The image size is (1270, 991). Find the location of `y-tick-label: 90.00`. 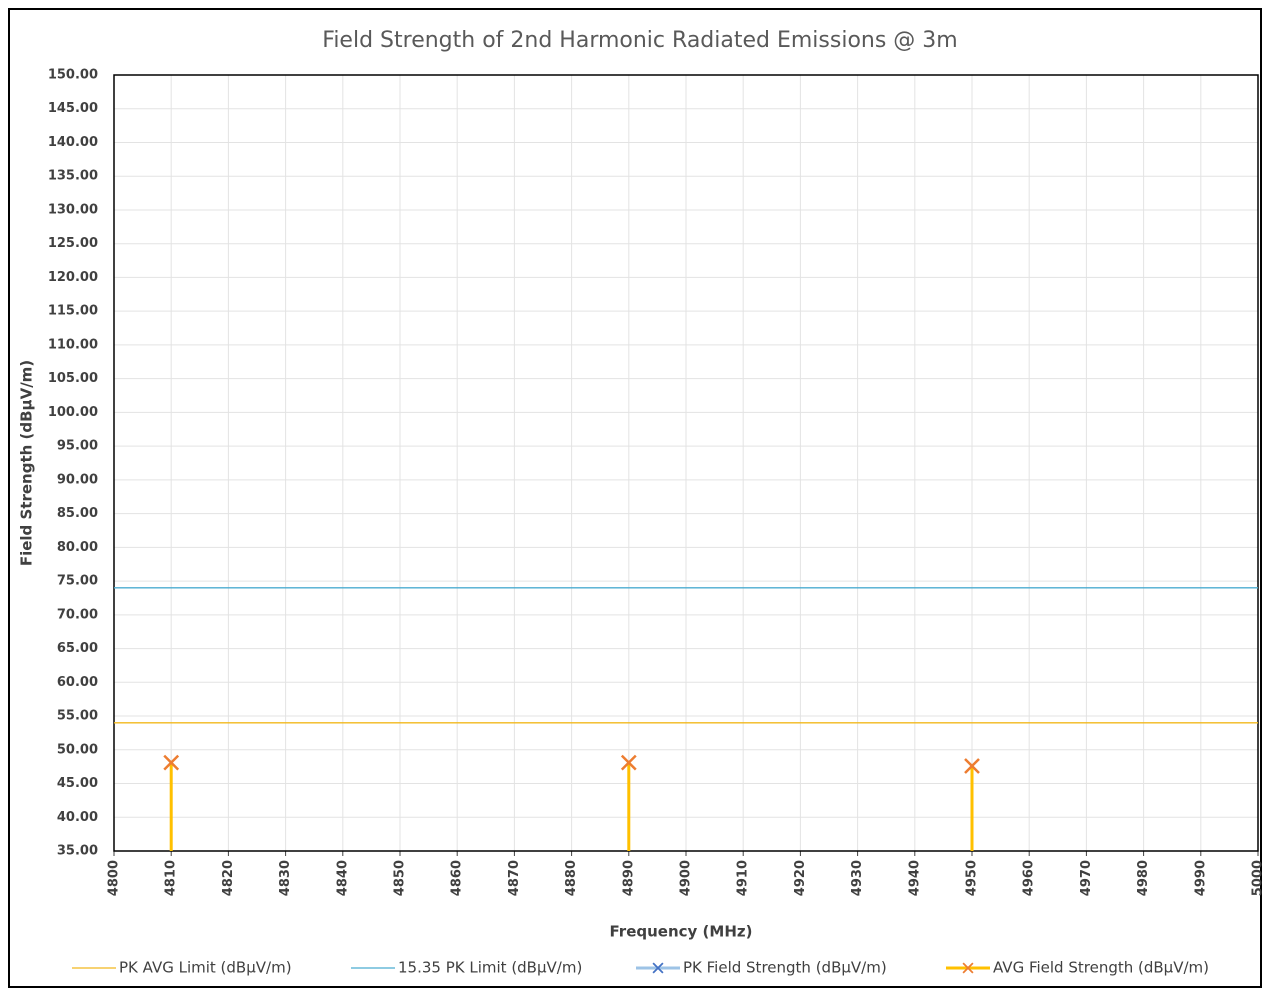

y-tick-label: 90.00 is located at coordinates (77, 479).